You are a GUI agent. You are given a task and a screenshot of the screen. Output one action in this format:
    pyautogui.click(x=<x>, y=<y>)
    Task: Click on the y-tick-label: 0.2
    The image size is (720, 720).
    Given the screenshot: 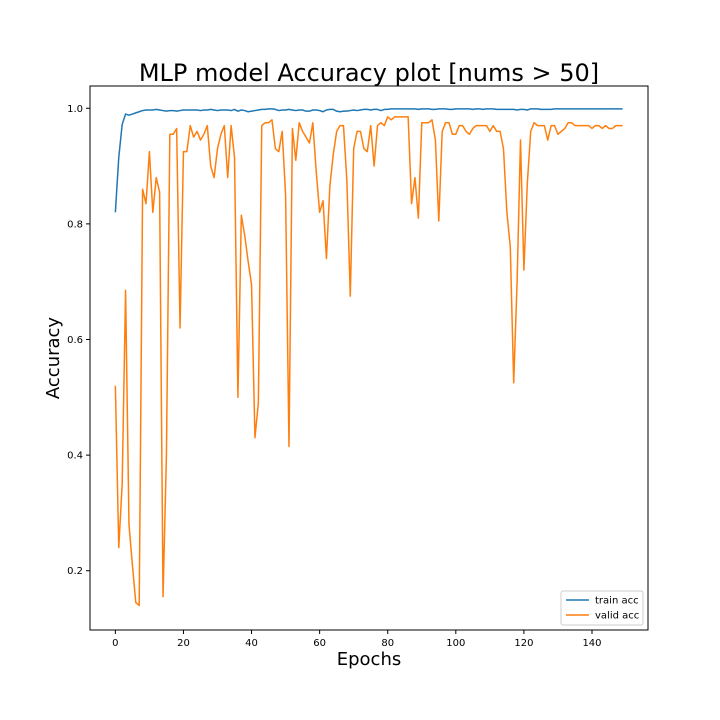 What is the action you would take?
    pyautogui.click(x=75, y=571)
    